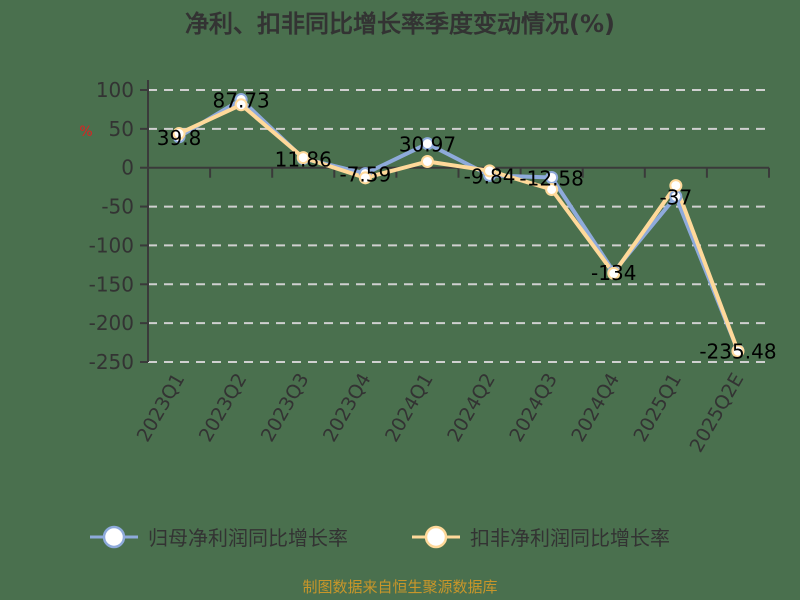  Describe the element at coordinates (399, 587) in the screenshot. I see `data-source-note: 制图数据来自恒生聚源数据库` at that location.